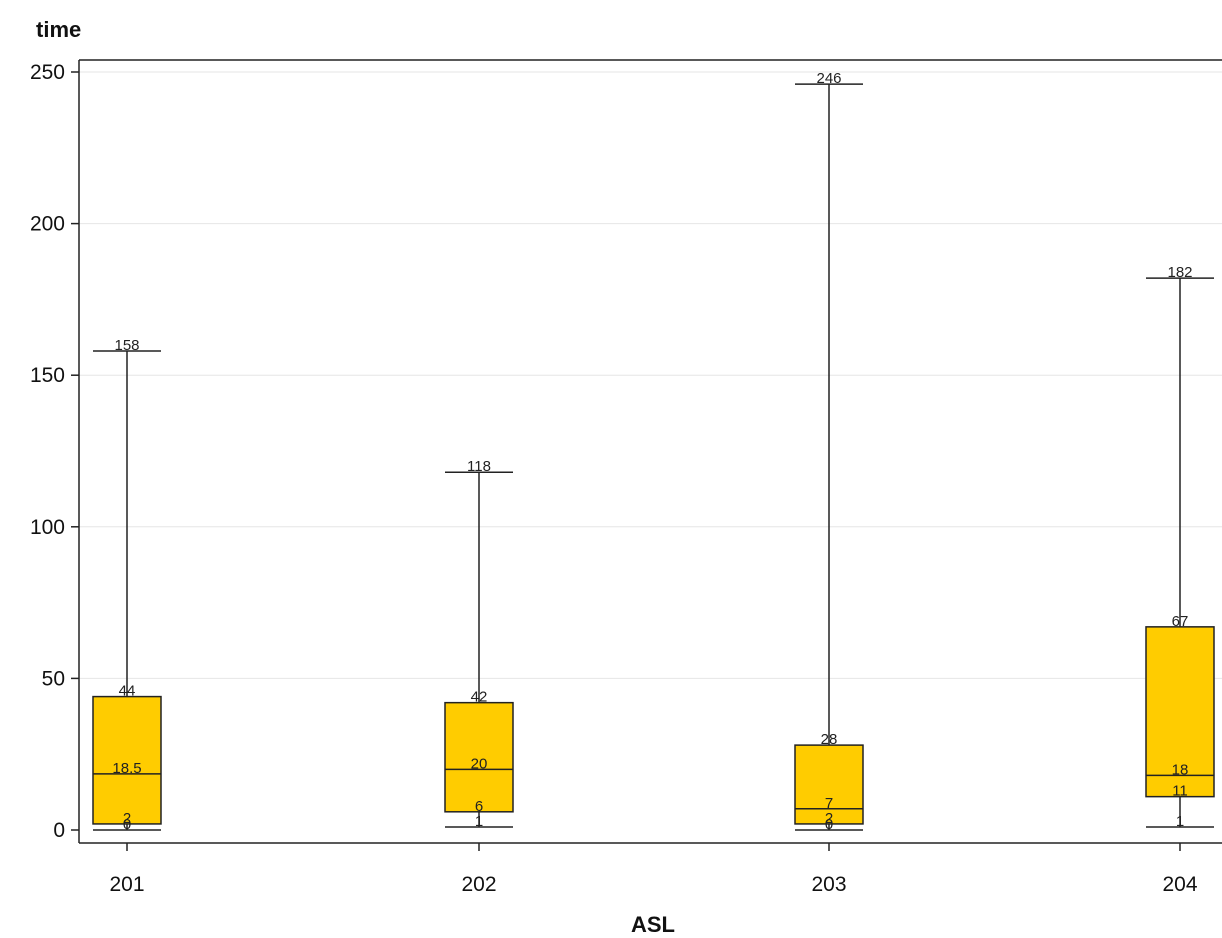 Image resolution: width=1222 pixels, height=938 pixels. What do you see at coordinates (47, 375) in the screenshot?
I see `y-tick-label: 150` at bounding box center [47, 375].